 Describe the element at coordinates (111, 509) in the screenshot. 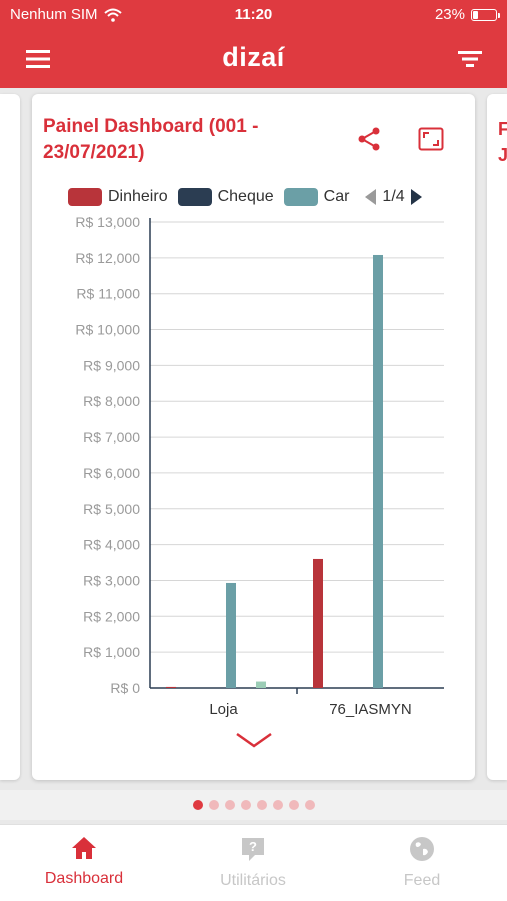

I see `y-tick-label: R$ 5,000` at that location.